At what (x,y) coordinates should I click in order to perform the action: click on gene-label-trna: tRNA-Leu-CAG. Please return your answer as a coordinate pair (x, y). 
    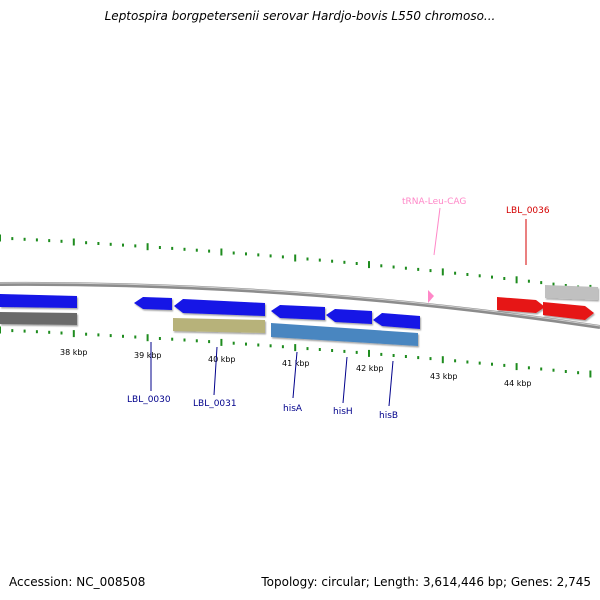
    Looking at the image, I should click on (434, 202).